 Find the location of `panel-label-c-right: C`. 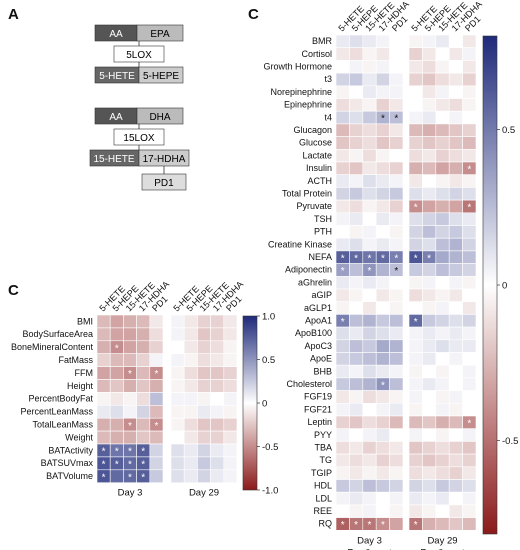

panel-label-c-right: C is located at coordinates (253, 14).